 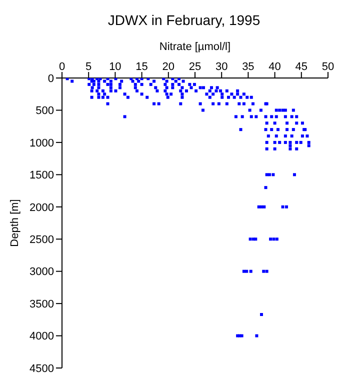 I want to click on x-tick-label: 15, so click(x=142, y=67).